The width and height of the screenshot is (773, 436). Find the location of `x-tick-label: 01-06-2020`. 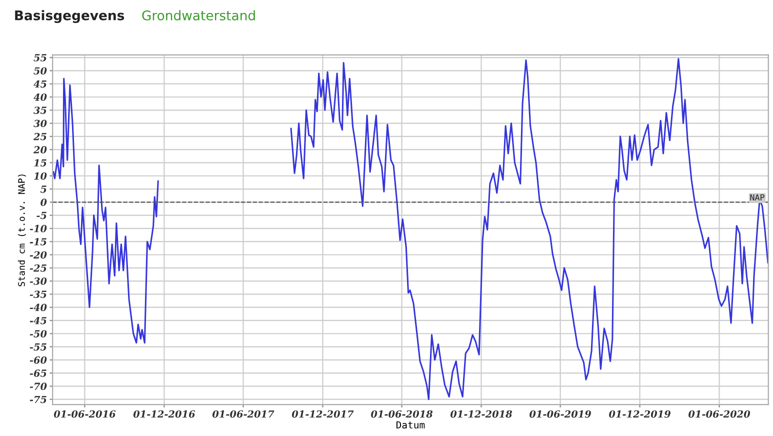

x-tick-label: 01-06-2020 is located at coordinates (719, 414).